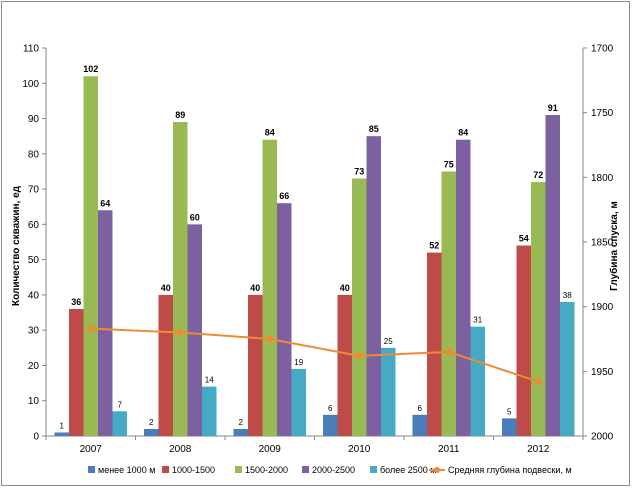 This screenshot has height=489, width=633. What do you see at coordinates (266, 470) in the screenshot?
I see `legend-label: 1500-2000` at bounding box center [266, 470].